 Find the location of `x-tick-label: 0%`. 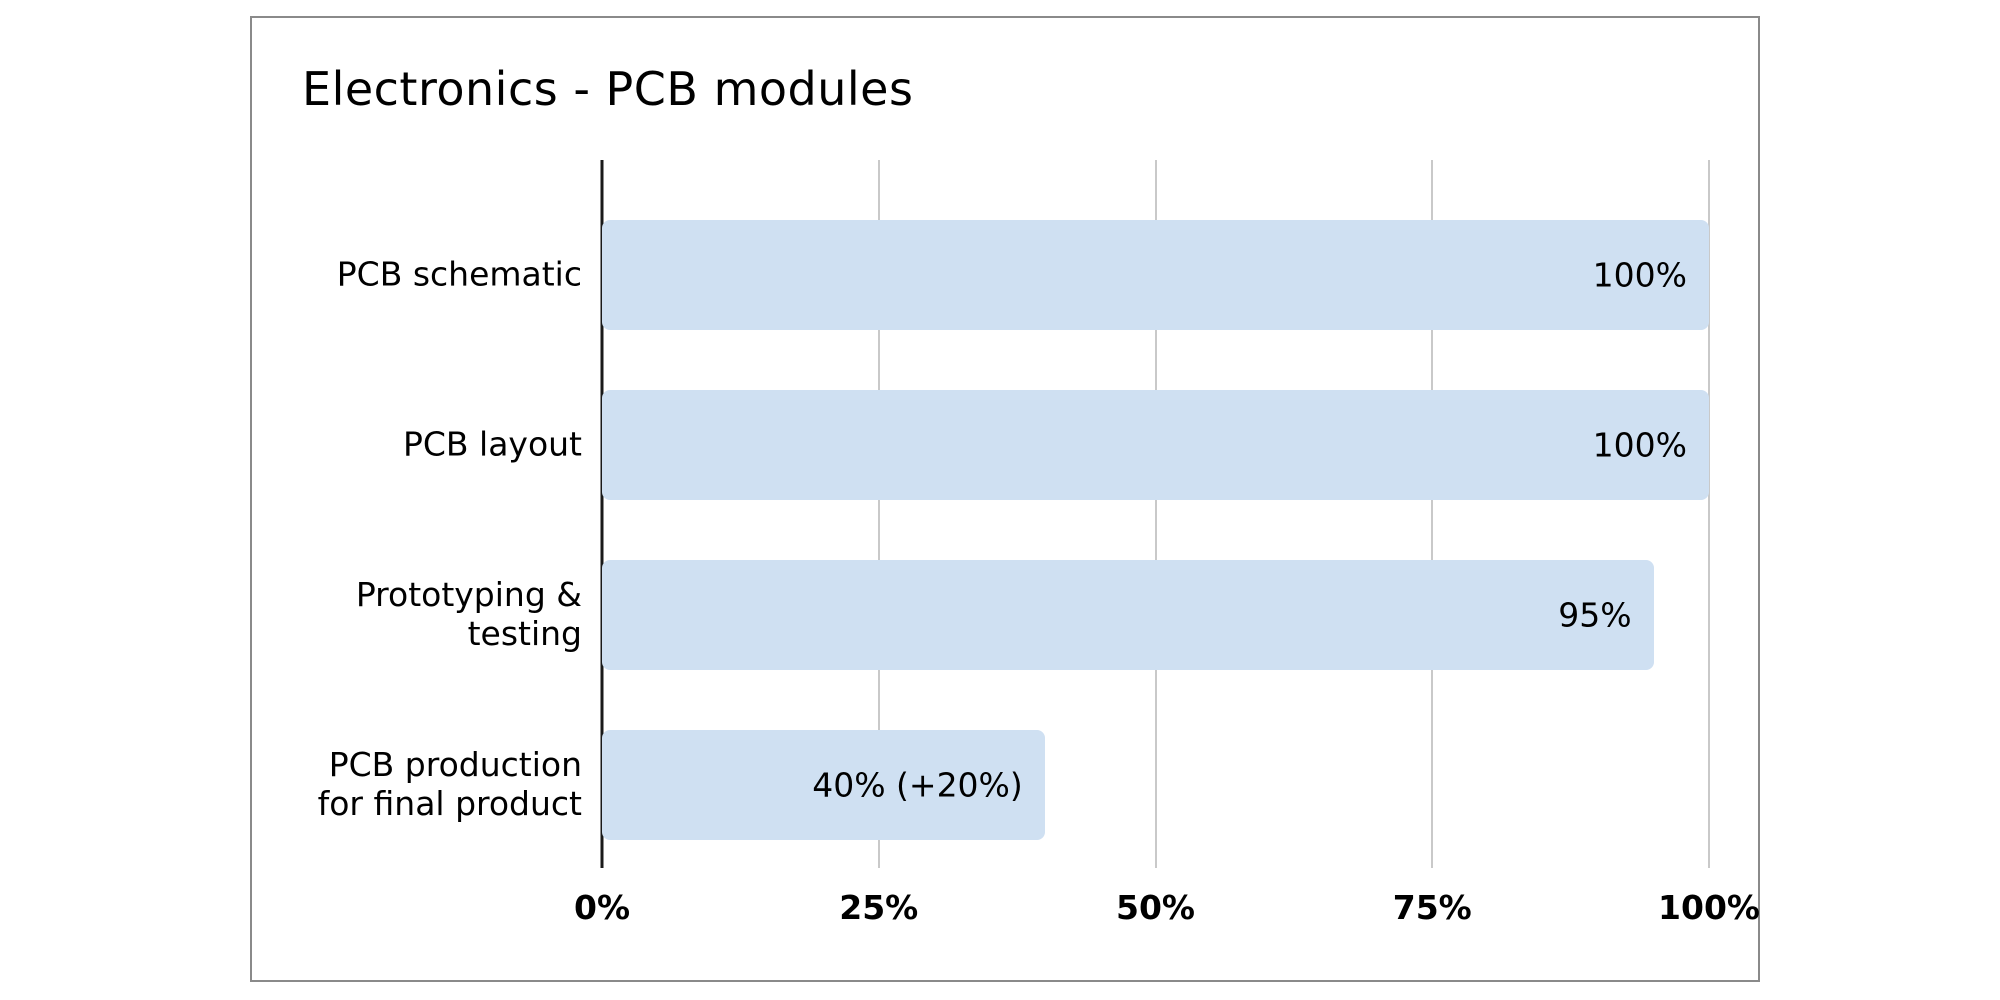

x-tick-label: 0% is located at coordinates (602, 907).